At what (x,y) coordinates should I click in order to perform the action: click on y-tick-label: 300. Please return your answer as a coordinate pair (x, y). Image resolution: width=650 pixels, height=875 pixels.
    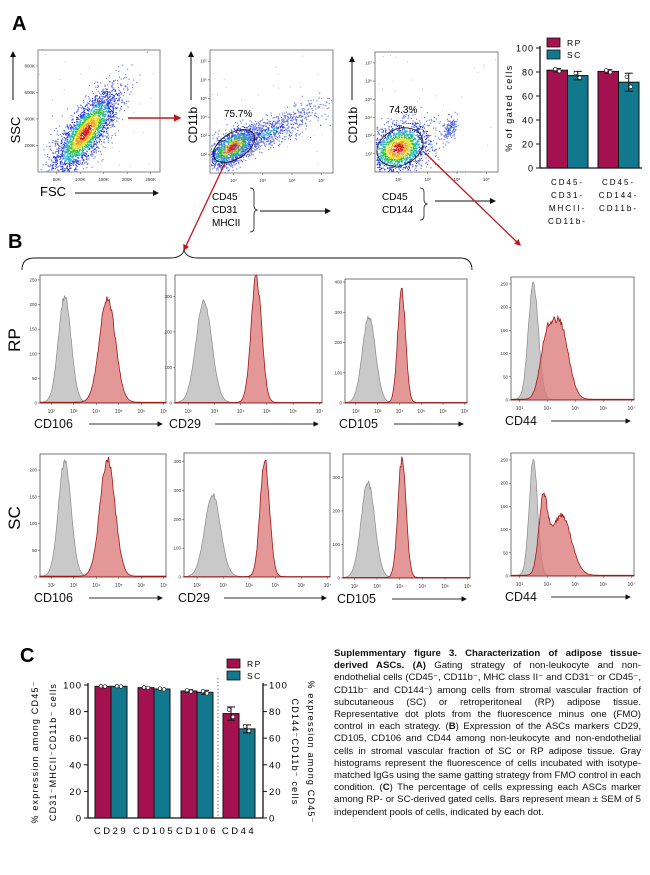
    Looking at the image, I should click on (338, 312).